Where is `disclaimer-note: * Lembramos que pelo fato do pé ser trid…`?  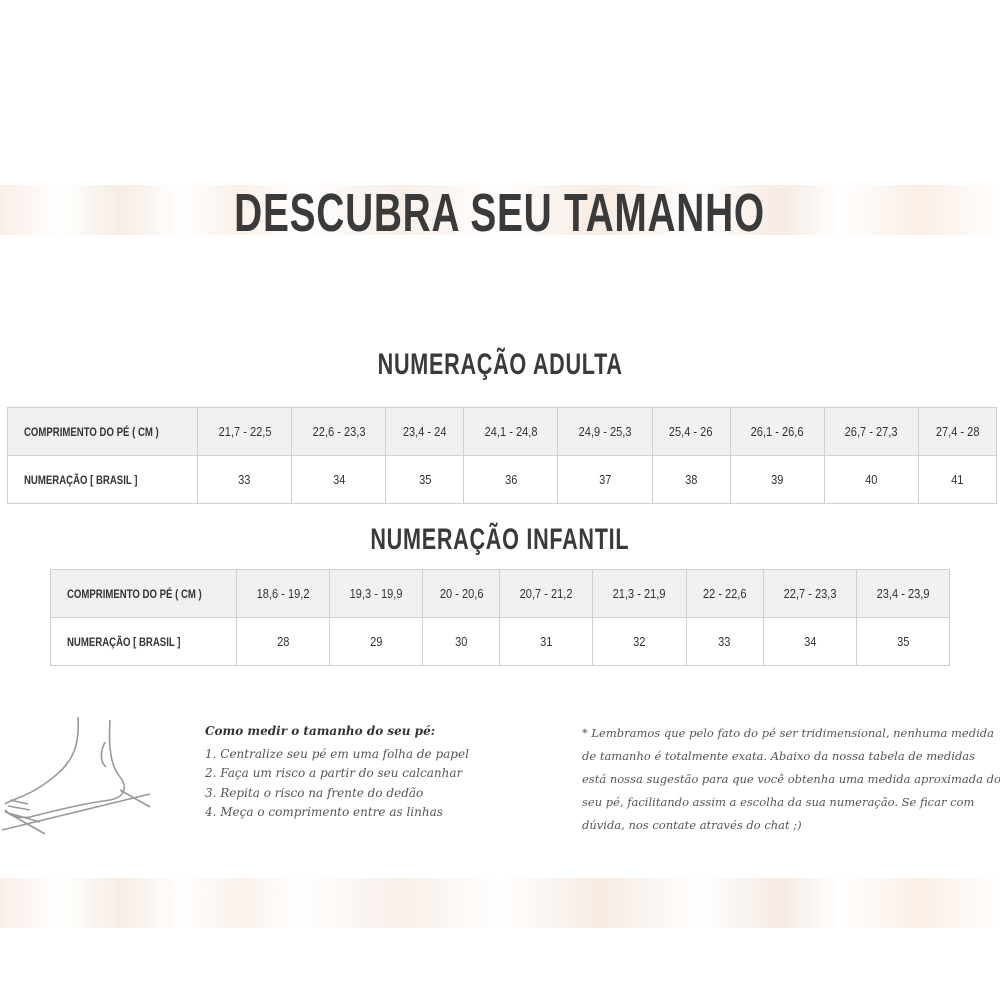
disclaimer-note: * Lembramos que pelo fato do pé ser trid… is located at coordinates (791, 779).